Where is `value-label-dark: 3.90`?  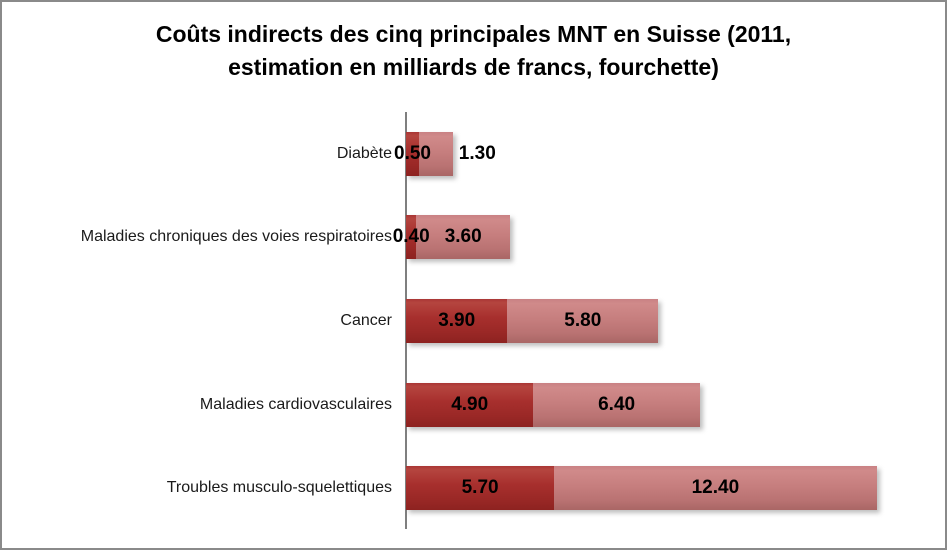 value-label-dark: 3.90 is located at coordinates (457, 320).